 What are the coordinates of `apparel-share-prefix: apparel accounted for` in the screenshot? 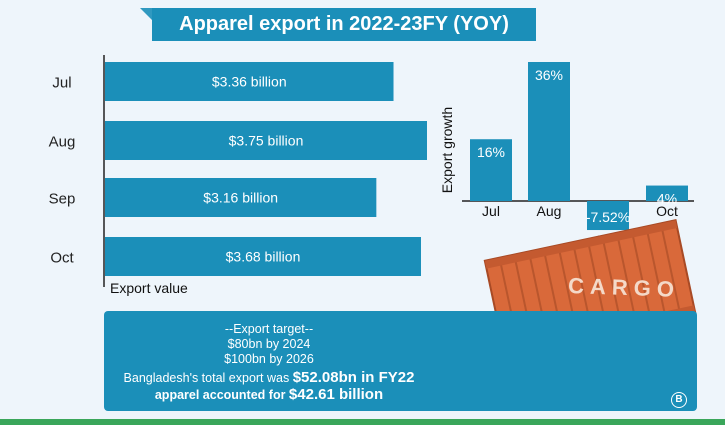 It's located at (221, 395).